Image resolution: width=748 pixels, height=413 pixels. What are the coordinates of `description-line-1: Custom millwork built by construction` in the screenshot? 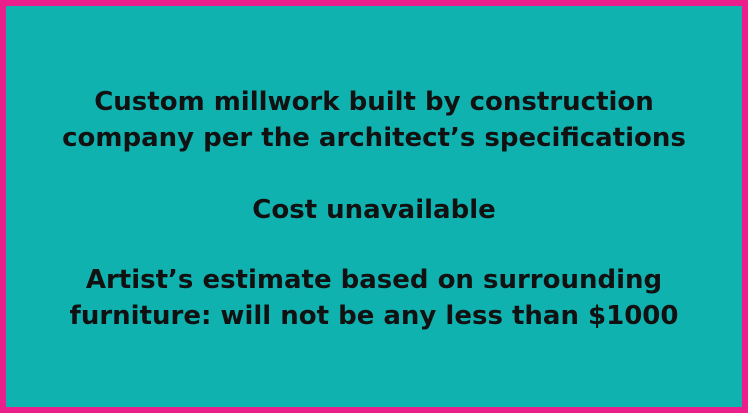 It's located at (374, 102).